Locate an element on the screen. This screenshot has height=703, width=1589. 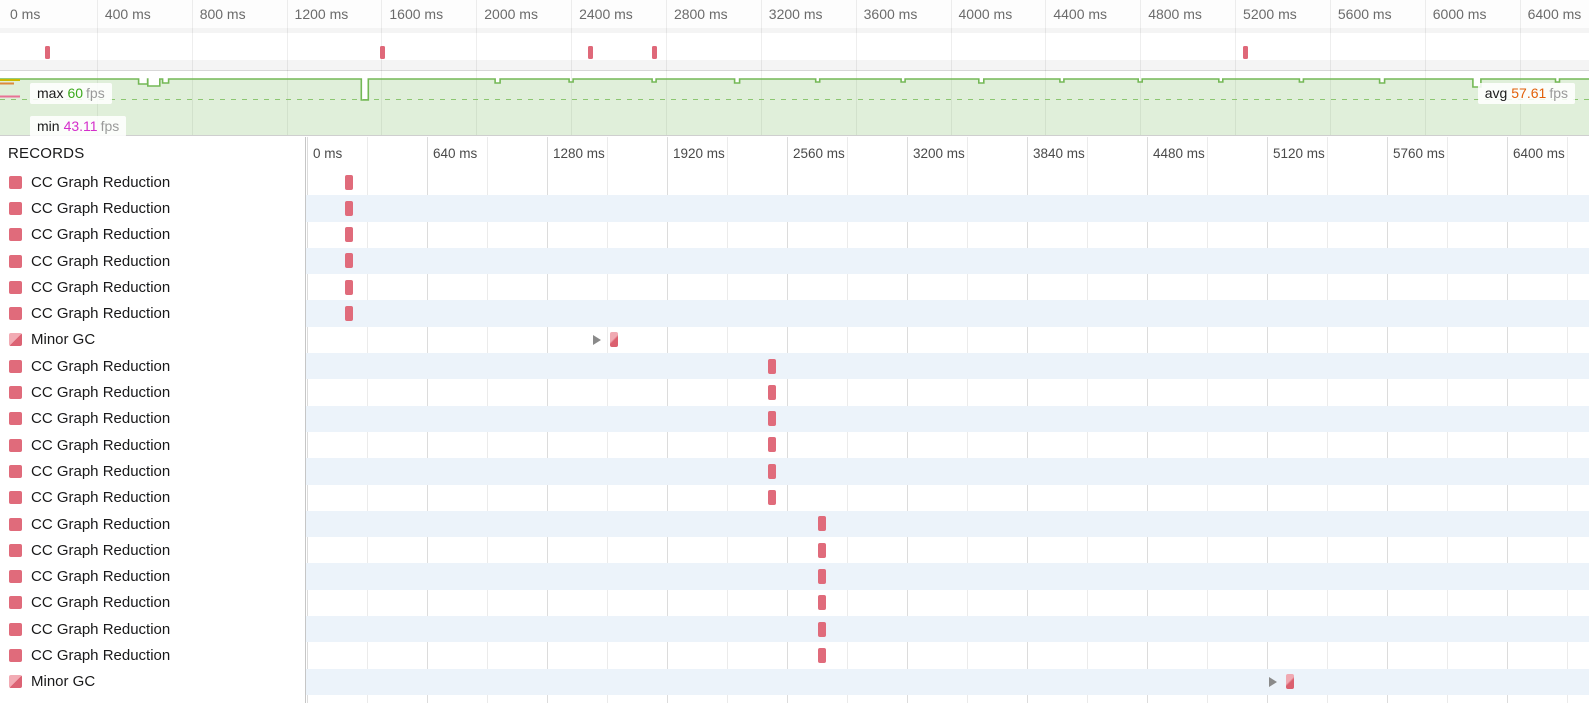
ruler-tick-label: 6000 ms is located at coordinates (1459, 14).